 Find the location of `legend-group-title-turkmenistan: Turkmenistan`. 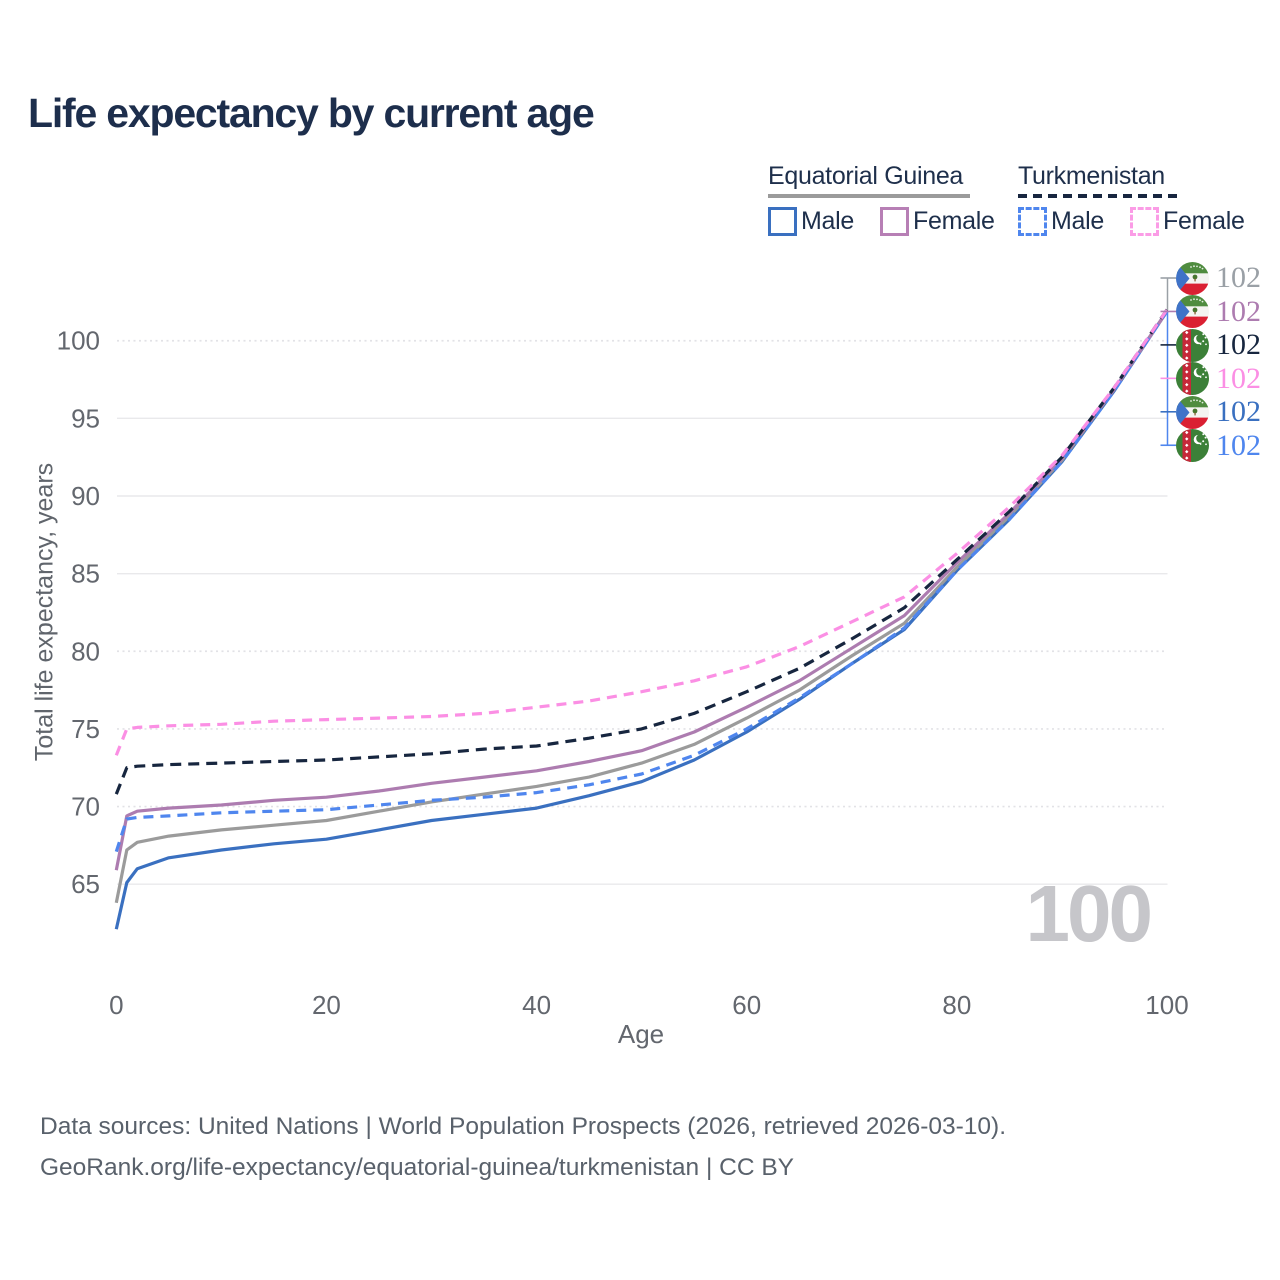

legend-group-title-turkmenistan: Turkmenistan is located at coordinates (1144, 180).